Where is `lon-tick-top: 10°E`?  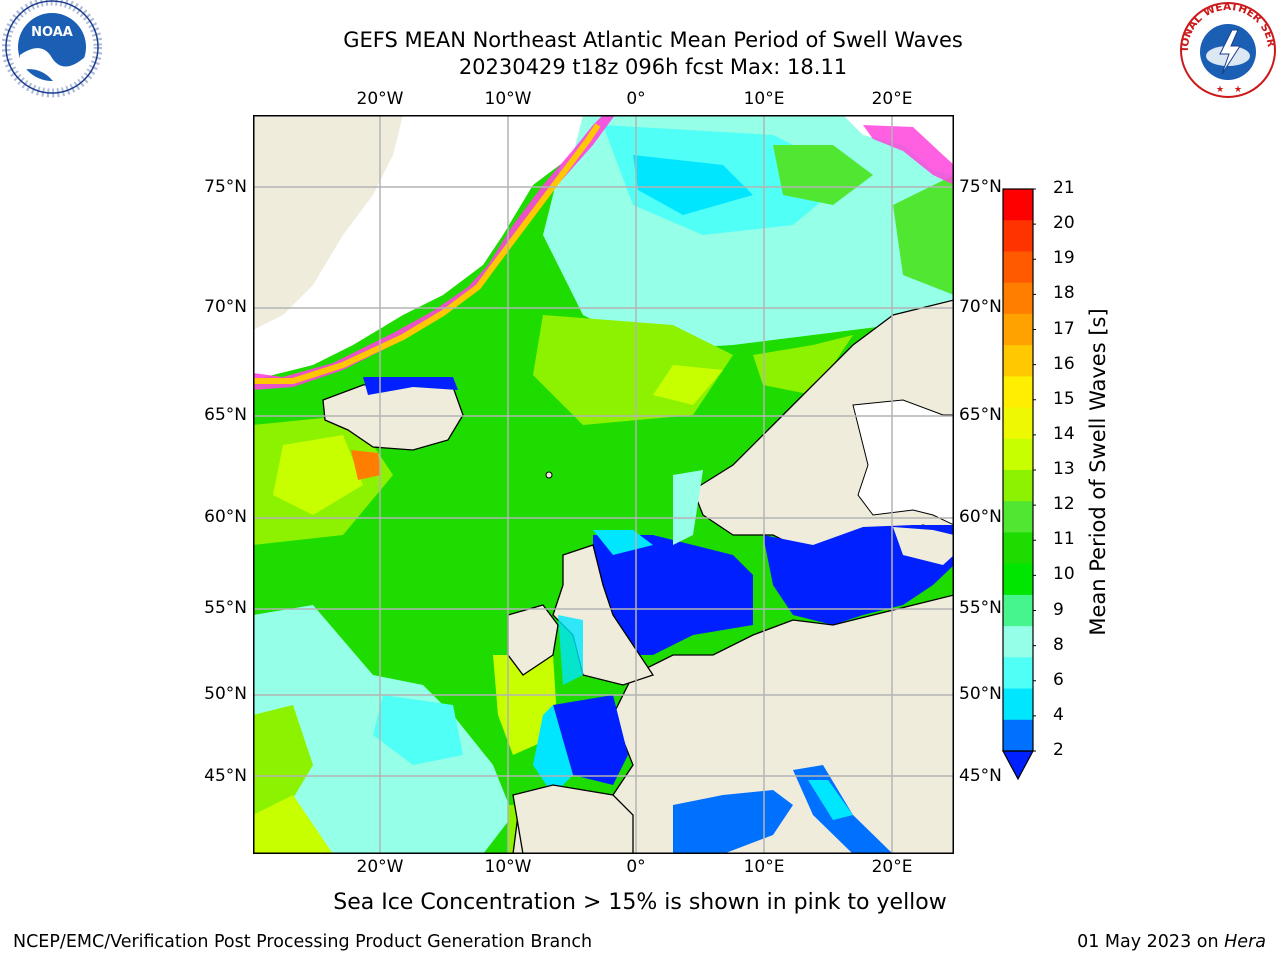 lon-tick-top: 10°E is located at coordinates (764, 99).